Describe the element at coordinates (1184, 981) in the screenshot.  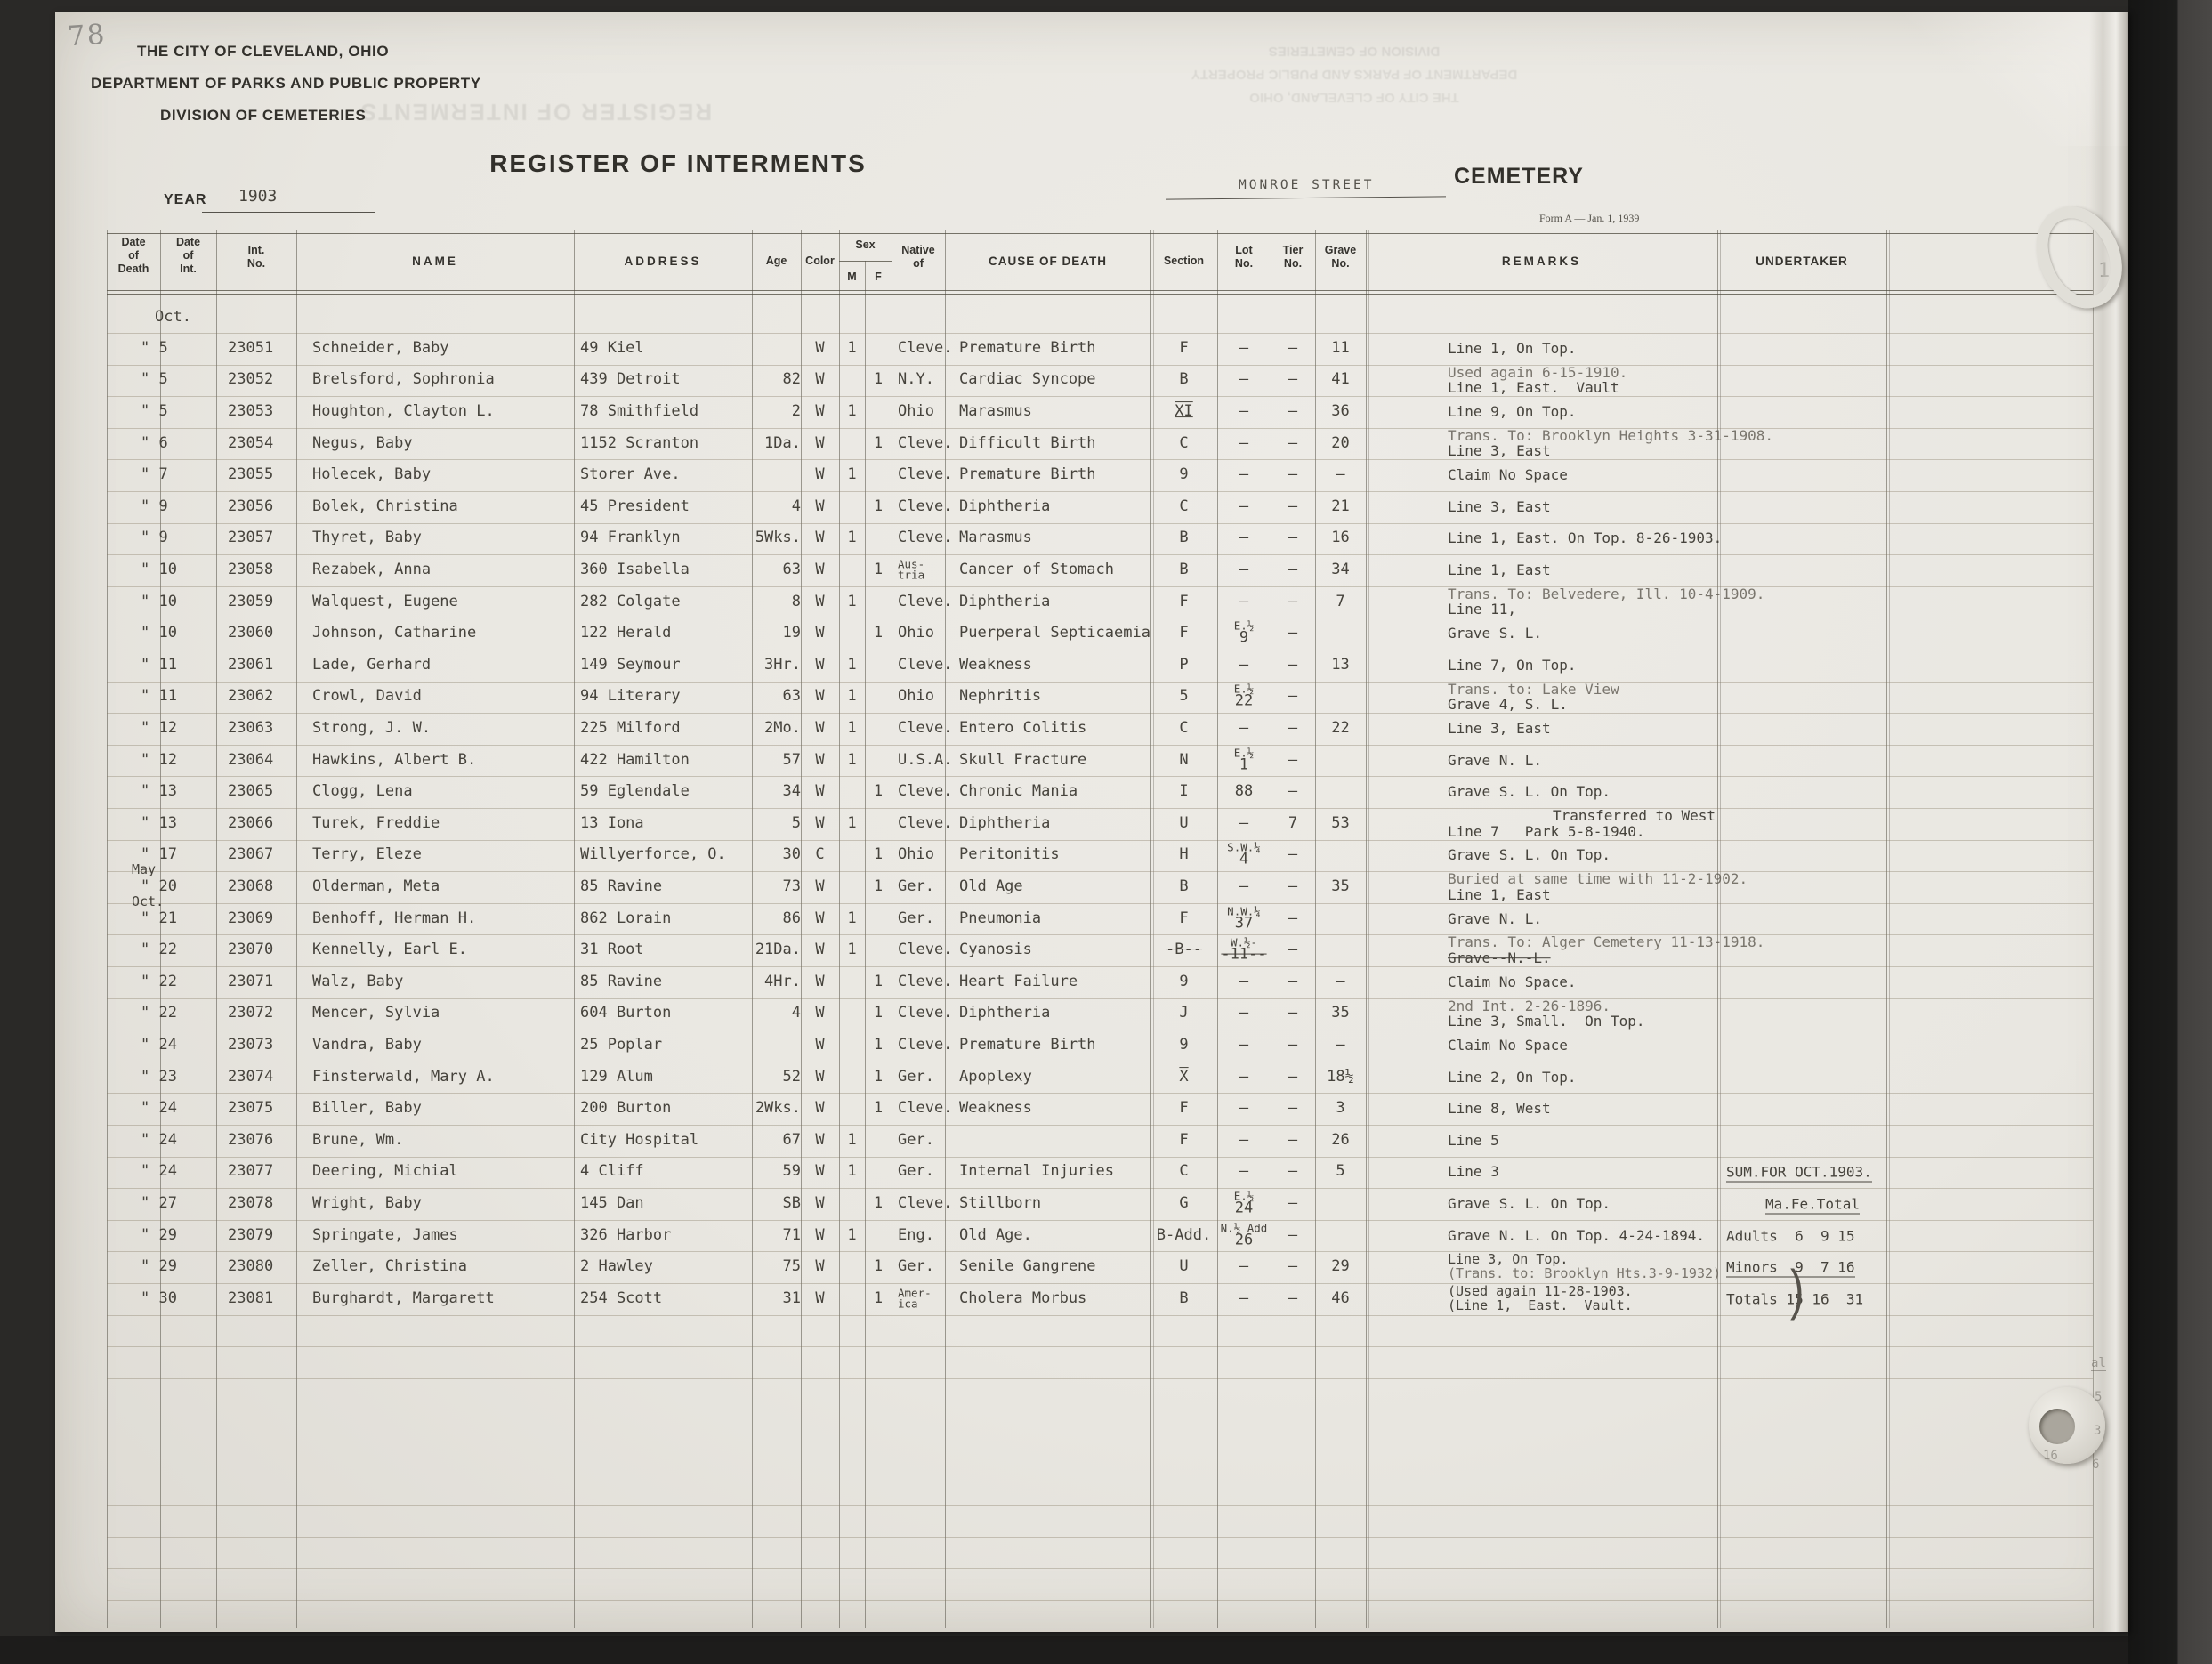
I see `cell-sec: 9` at that location.